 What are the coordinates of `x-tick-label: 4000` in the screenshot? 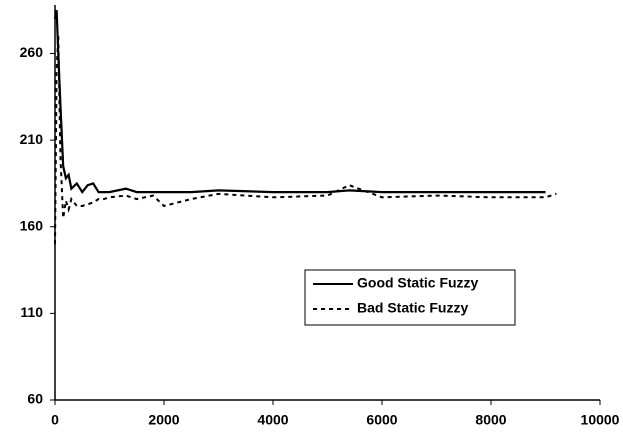 It's located at (272, 420).